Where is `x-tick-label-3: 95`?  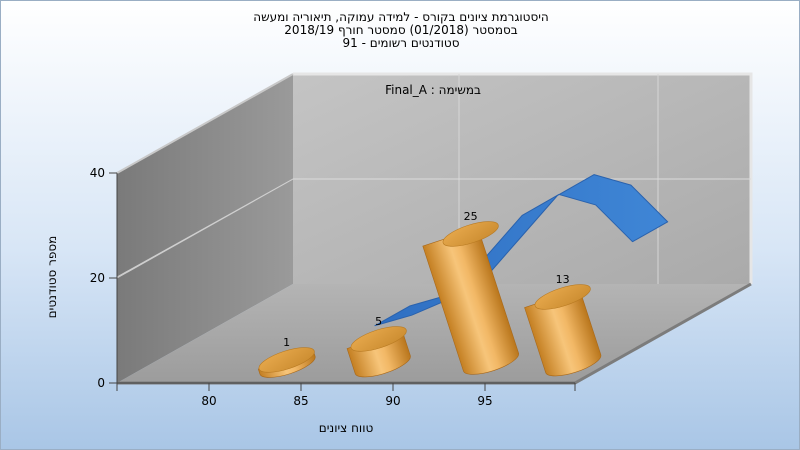
x-tick-label-3: 95 is located at coordinates (484, 401).